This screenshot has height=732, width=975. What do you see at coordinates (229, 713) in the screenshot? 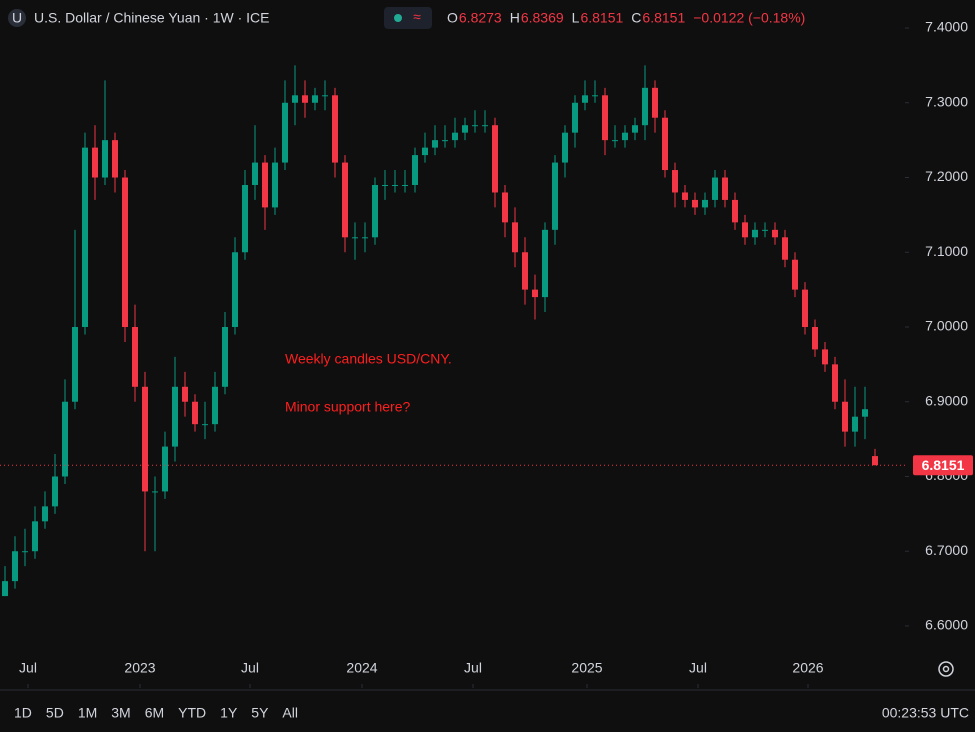
I see `range-button: 1Y` at bounding box center [229, 713].